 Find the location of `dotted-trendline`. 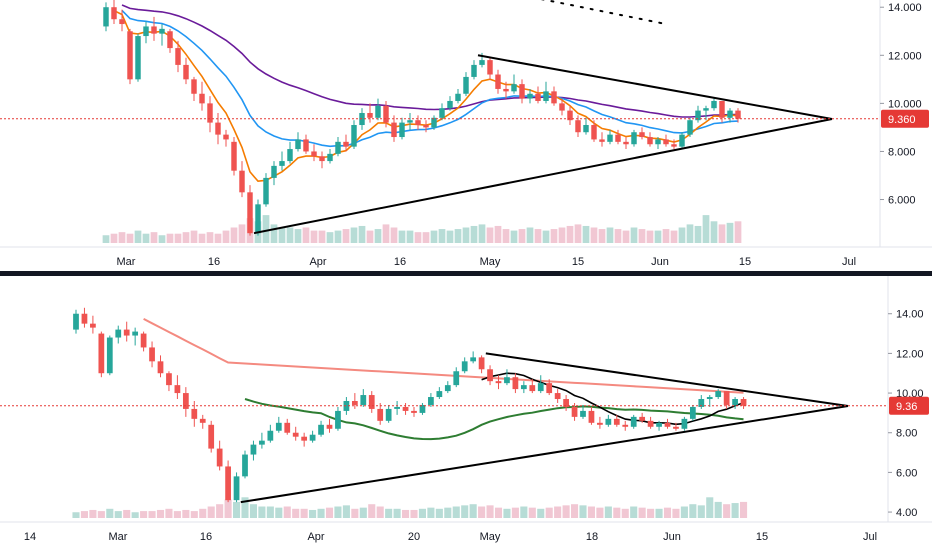

dotted-trendline is located at coordinates (594, 13).